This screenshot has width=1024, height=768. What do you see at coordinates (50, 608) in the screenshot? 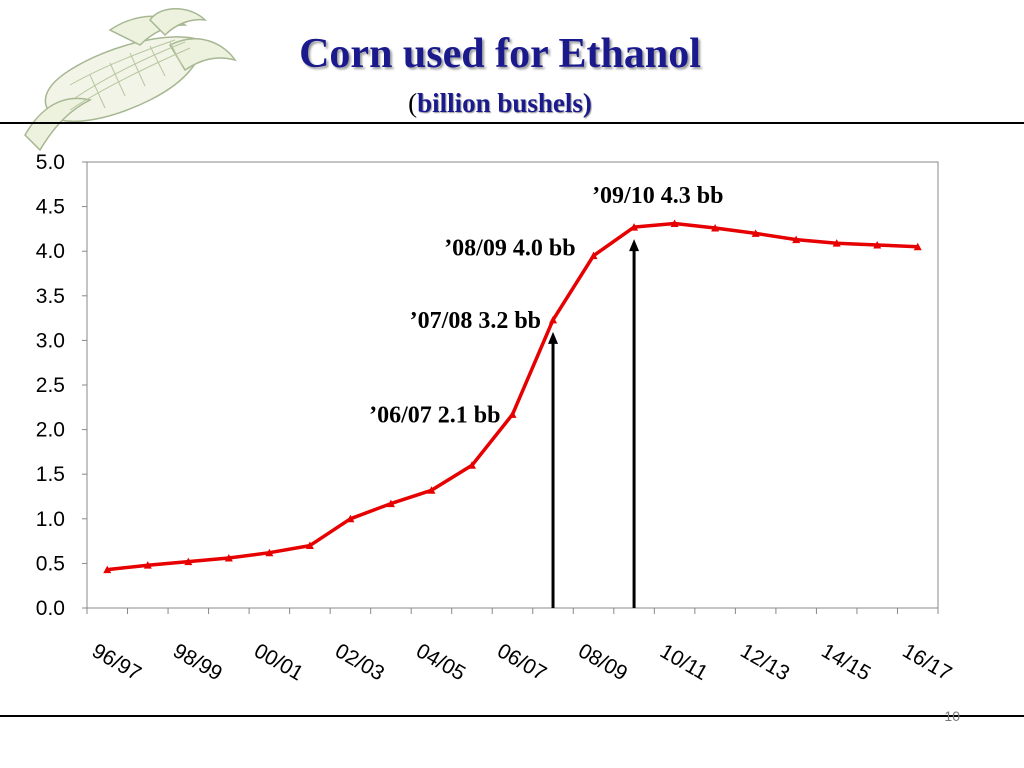
I see `y-tick-label: 0.0` at bounding box center [50, 608].